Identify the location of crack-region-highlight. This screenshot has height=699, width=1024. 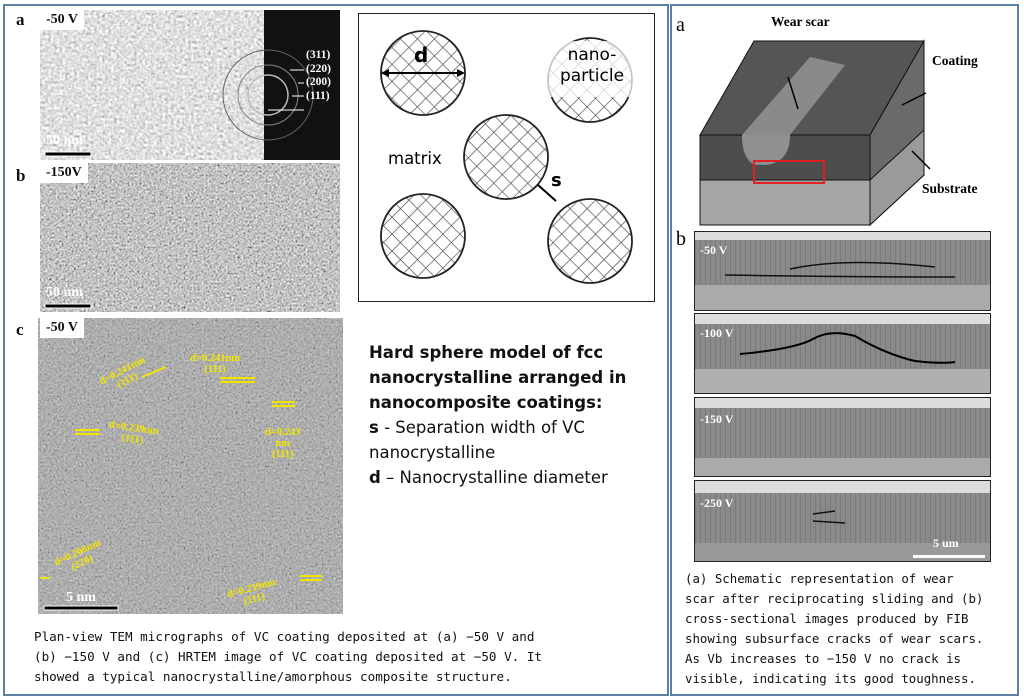
(789, 172).